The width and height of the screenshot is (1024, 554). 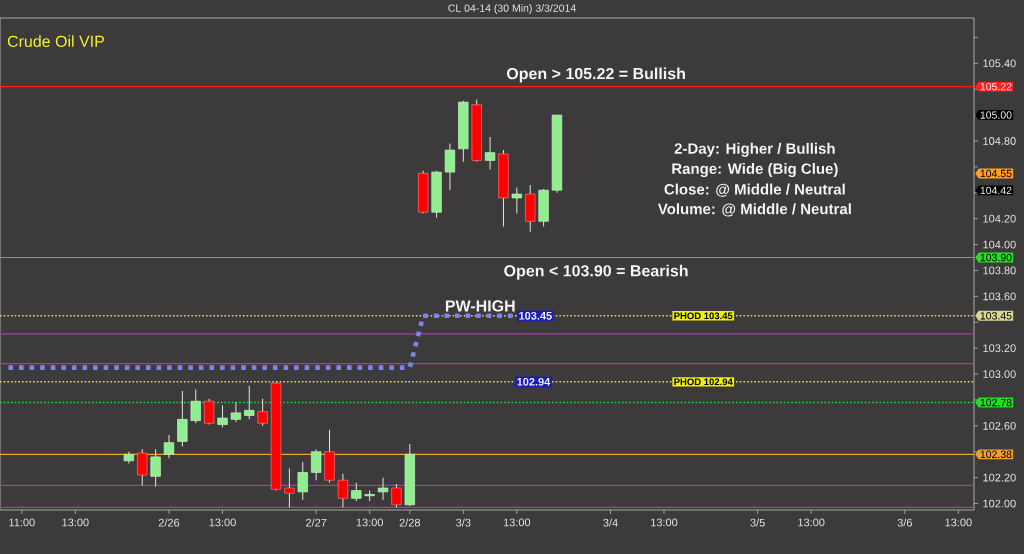 I want to click on series-label: PW-HIGH, so click(x=480, y=306).